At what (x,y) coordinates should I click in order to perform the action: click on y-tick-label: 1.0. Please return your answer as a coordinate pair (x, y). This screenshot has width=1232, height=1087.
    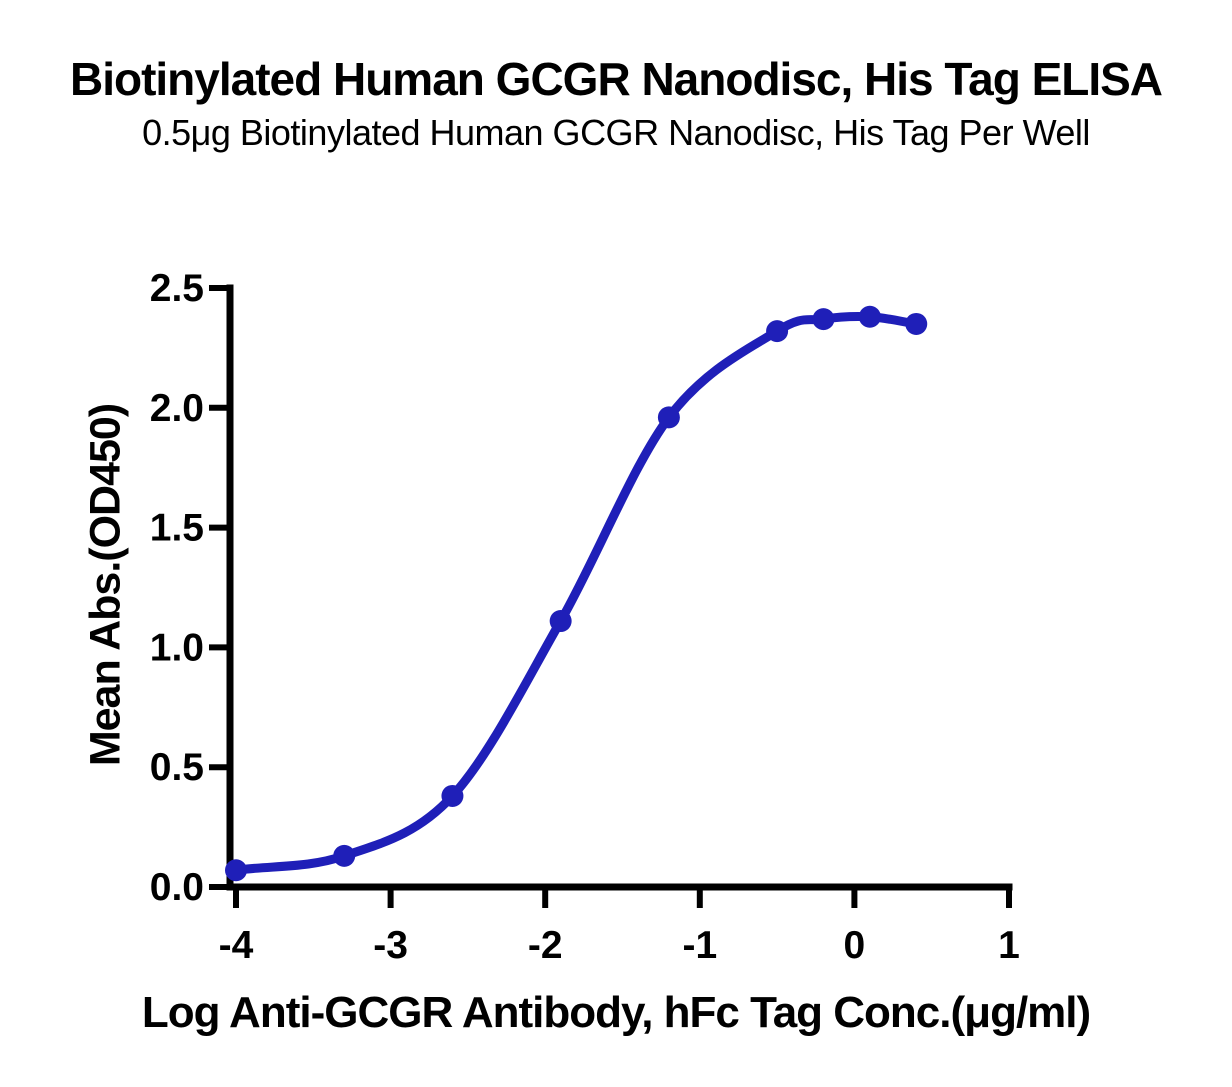
    Looking at the image, I should click on (177, 647).